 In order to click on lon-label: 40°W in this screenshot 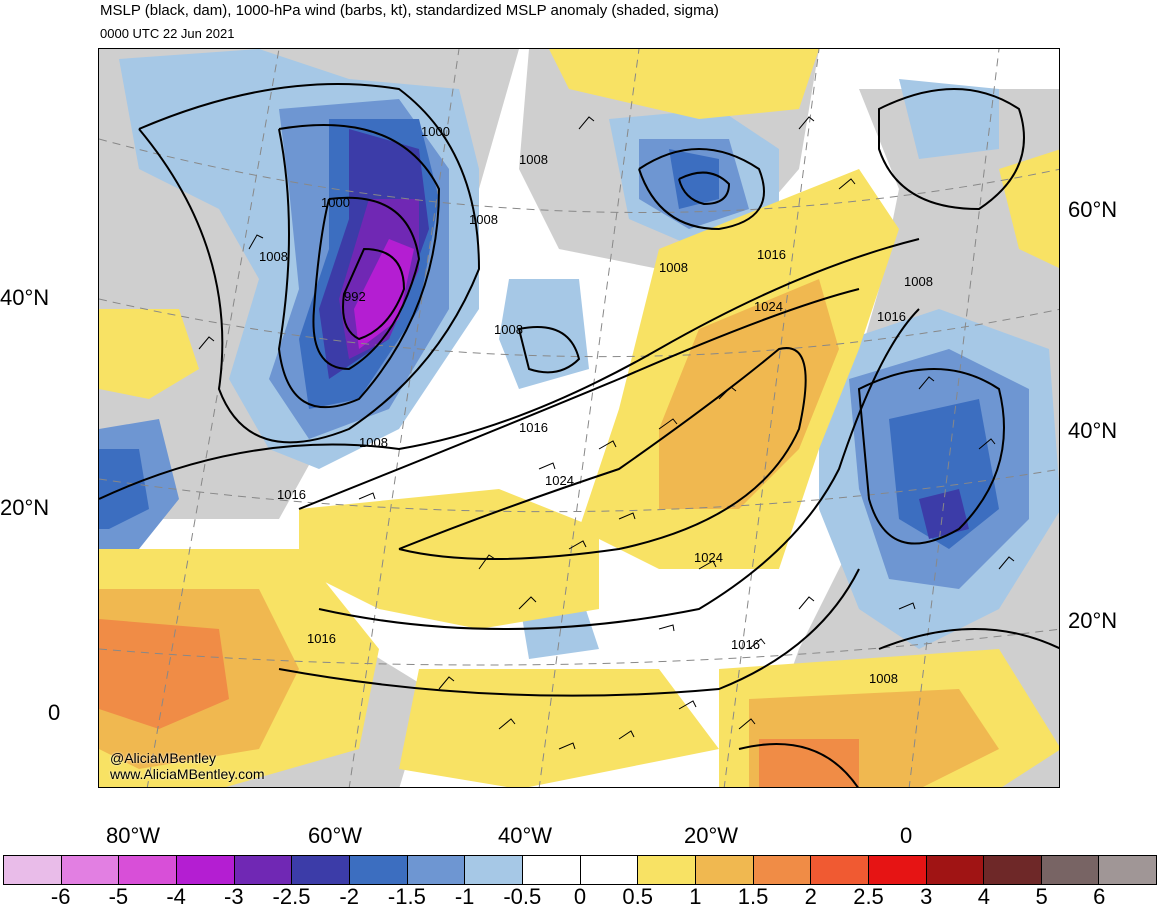, I will do `click(525, 835)`.